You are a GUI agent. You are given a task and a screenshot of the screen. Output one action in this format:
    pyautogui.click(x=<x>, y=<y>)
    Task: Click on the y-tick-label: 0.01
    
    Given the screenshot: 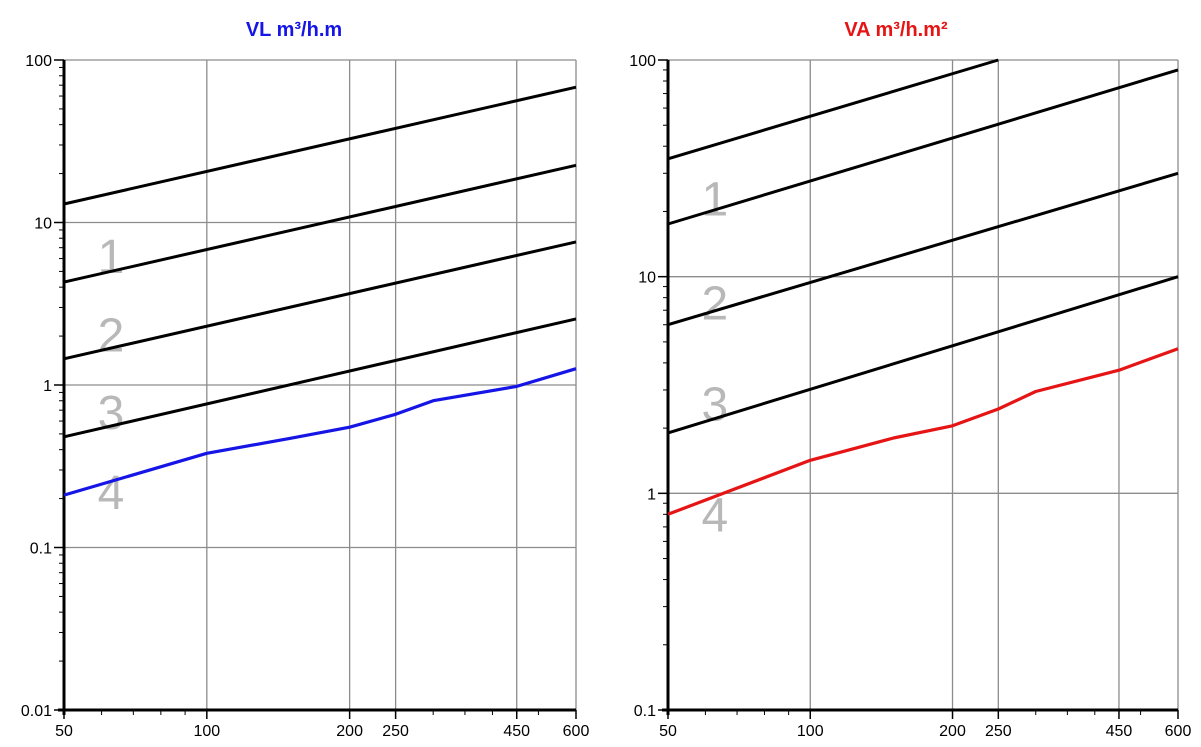 What is the action you would take?
    pyautogui.click(x=36, y=711)
    